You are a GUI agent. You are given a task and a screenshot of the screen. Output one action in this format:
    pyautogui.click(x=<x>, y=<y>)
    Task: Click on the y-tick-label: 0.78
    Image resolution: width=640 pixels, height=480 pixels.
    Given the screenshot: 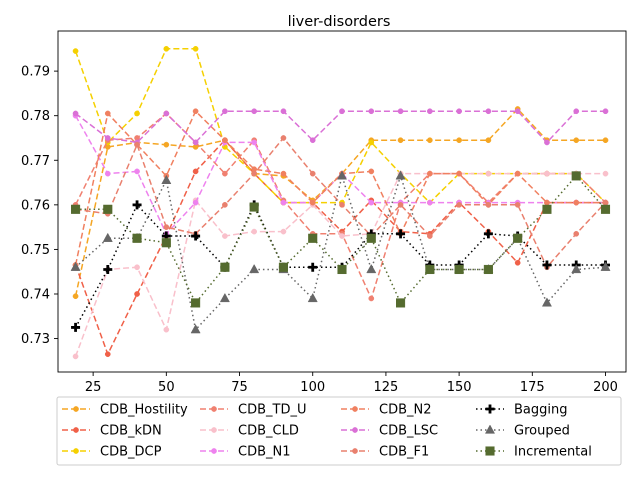 What is the action you would take?
    pyautogui.click(x=35, y=116)
    